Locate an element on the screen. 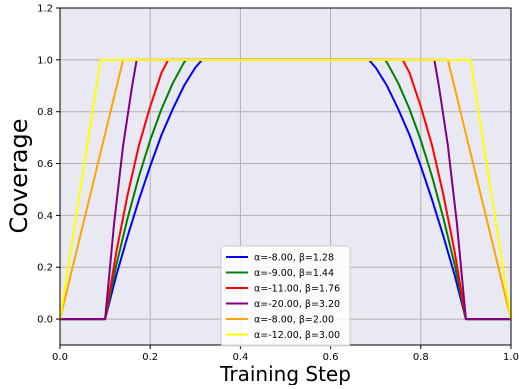 This screenshot has height=389, width=519. x-tick-label: 0.6 is located at coordinates (331, 357).